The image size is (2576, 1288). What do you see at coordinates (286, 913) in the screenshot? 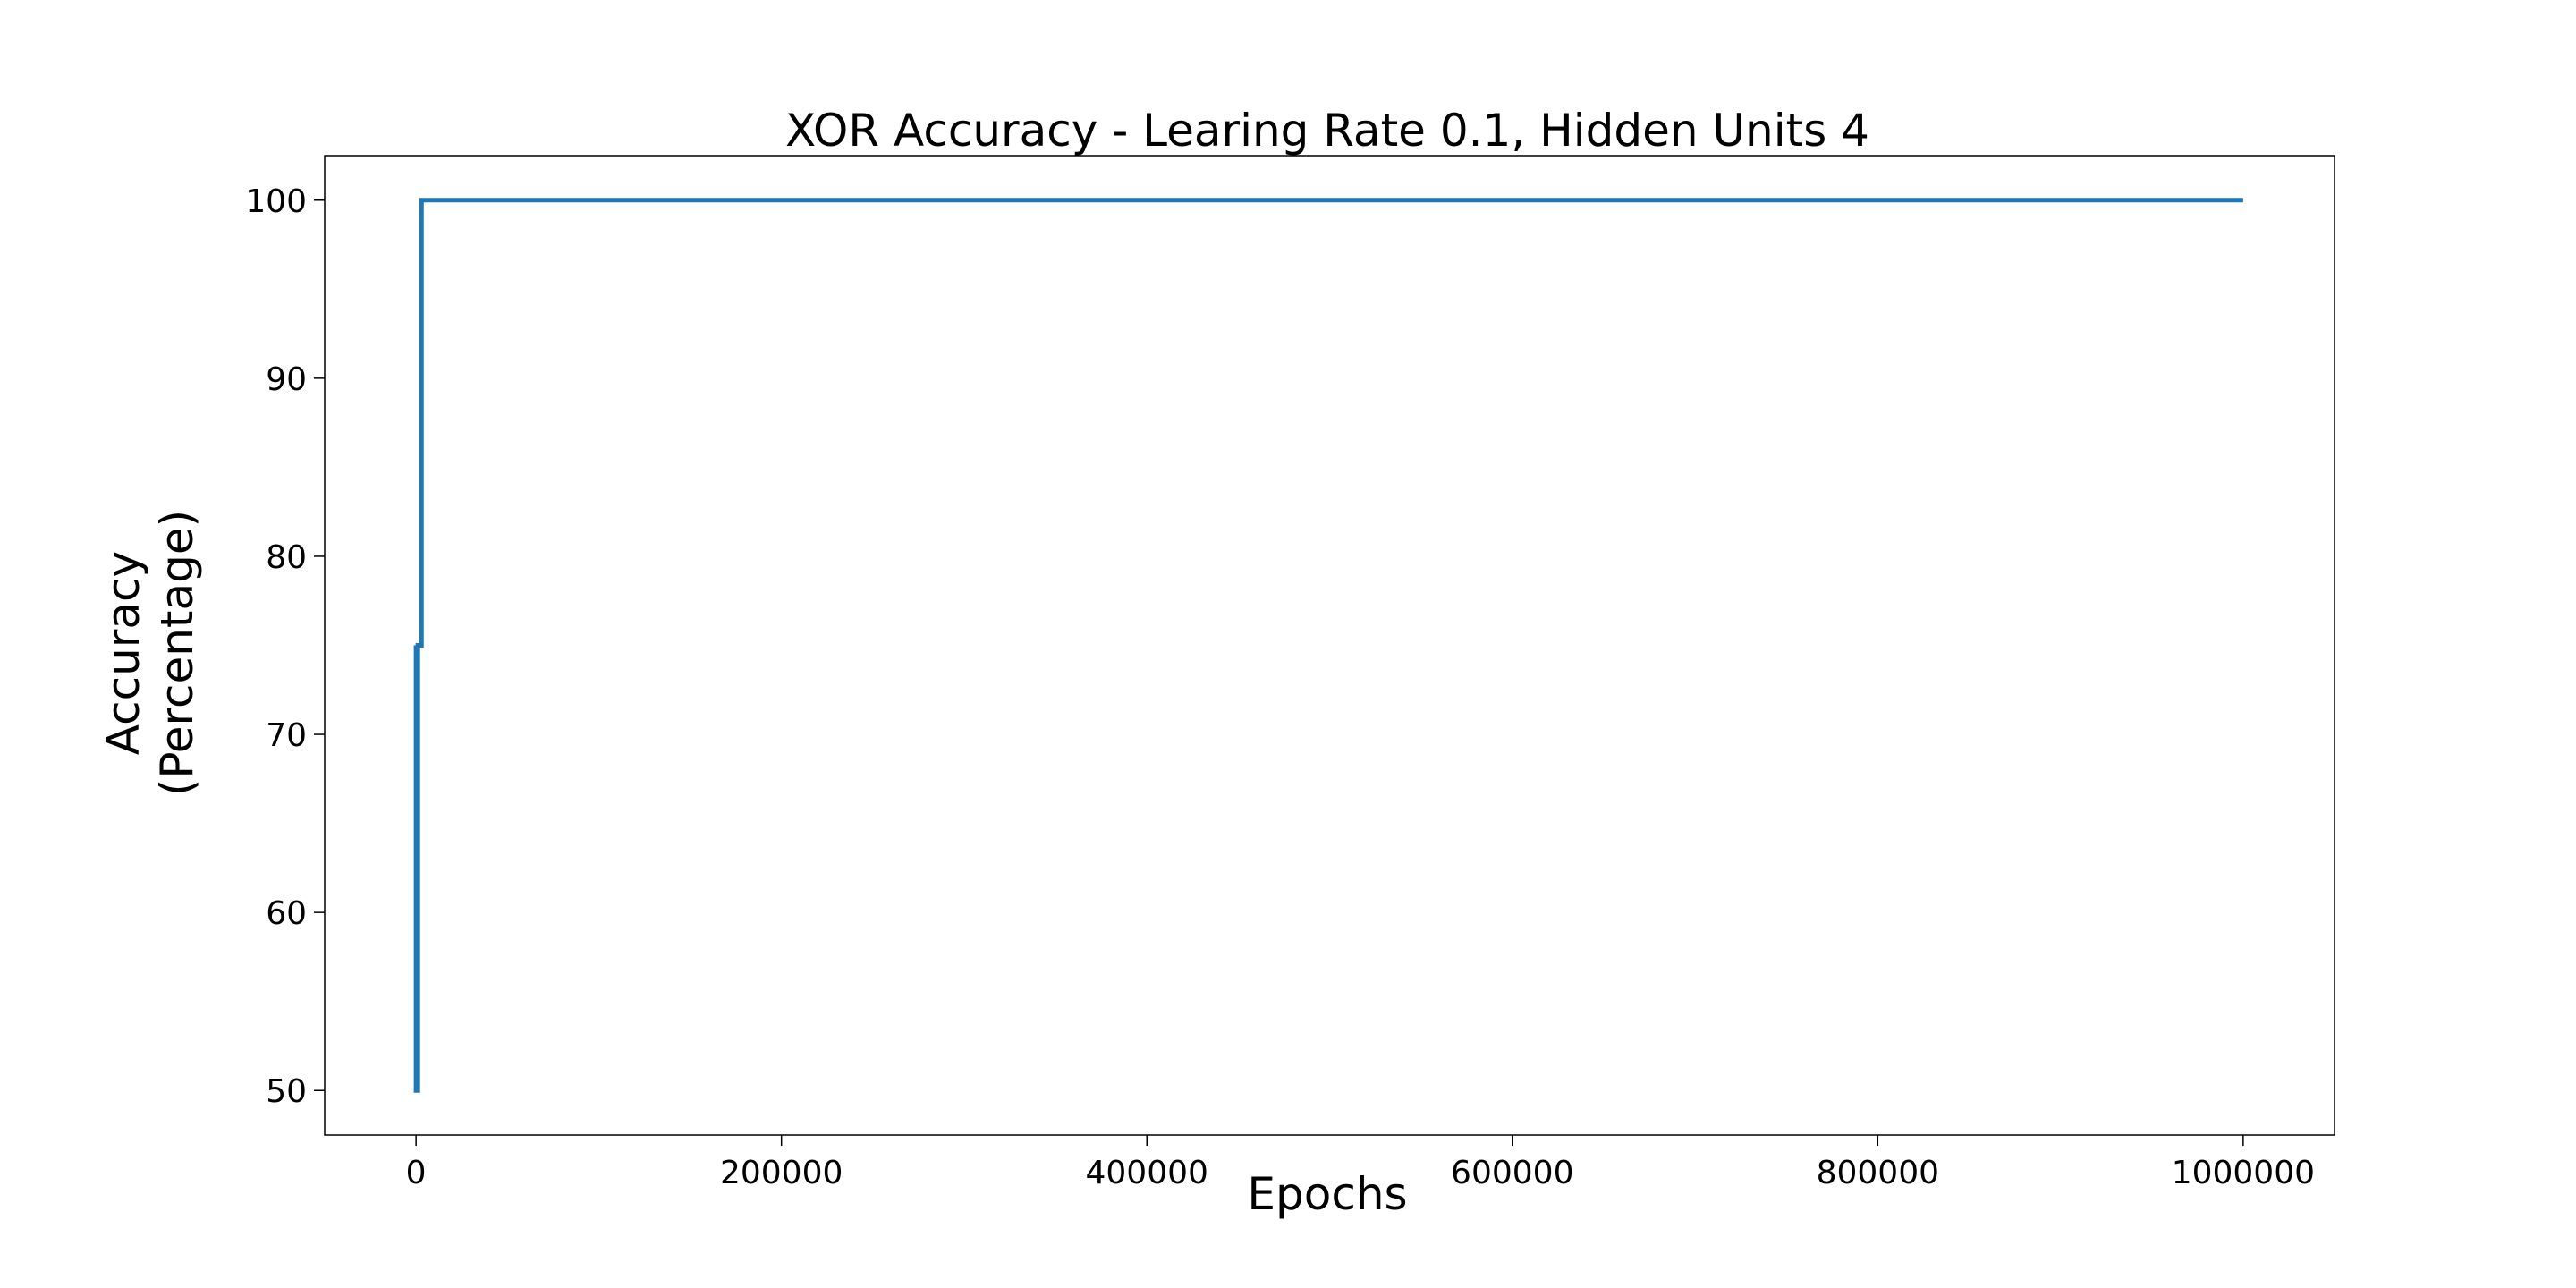
I see `y-tick-label: 60` at bounding box center [286, 913].